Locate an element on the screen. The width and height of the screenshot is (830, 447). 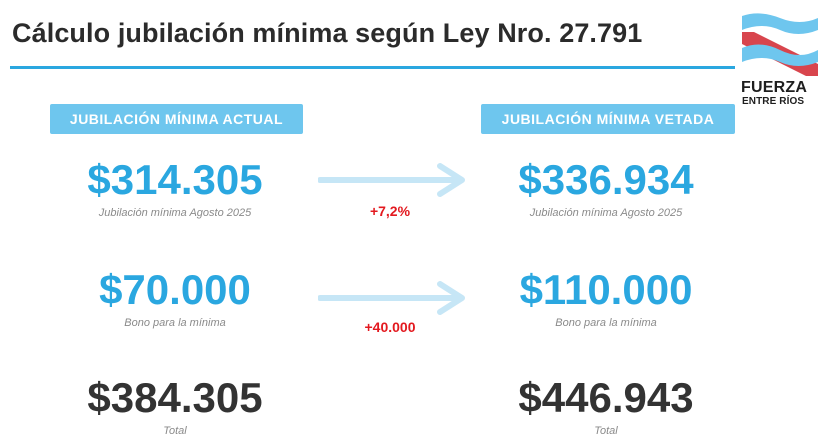
vetoed-total-caption: Total is located at coordinates (606, 431).